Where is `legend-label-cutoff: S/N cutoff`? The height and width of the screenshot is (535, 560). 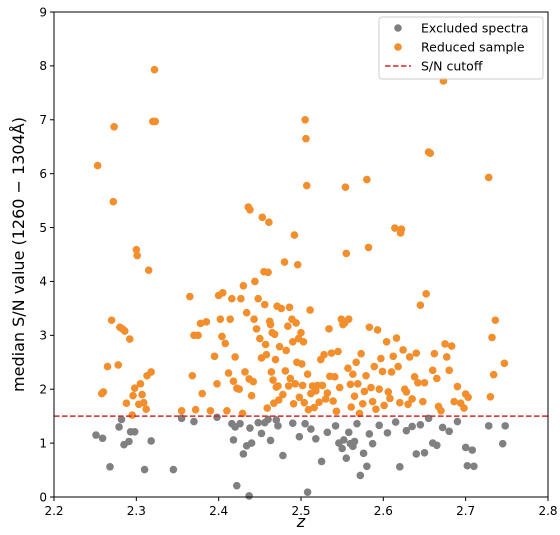
legend-label-cutoff: S/N cutoff is located at coordinates (452, 66).